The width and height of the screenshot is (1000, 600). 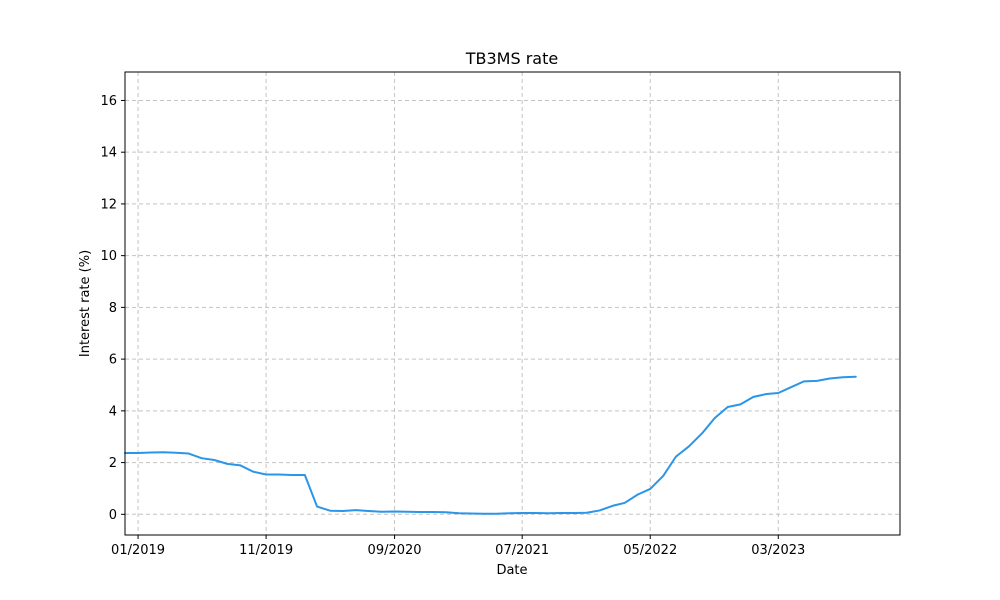 I want to click on y-tick-label: 4, so click(x=113, y=411).